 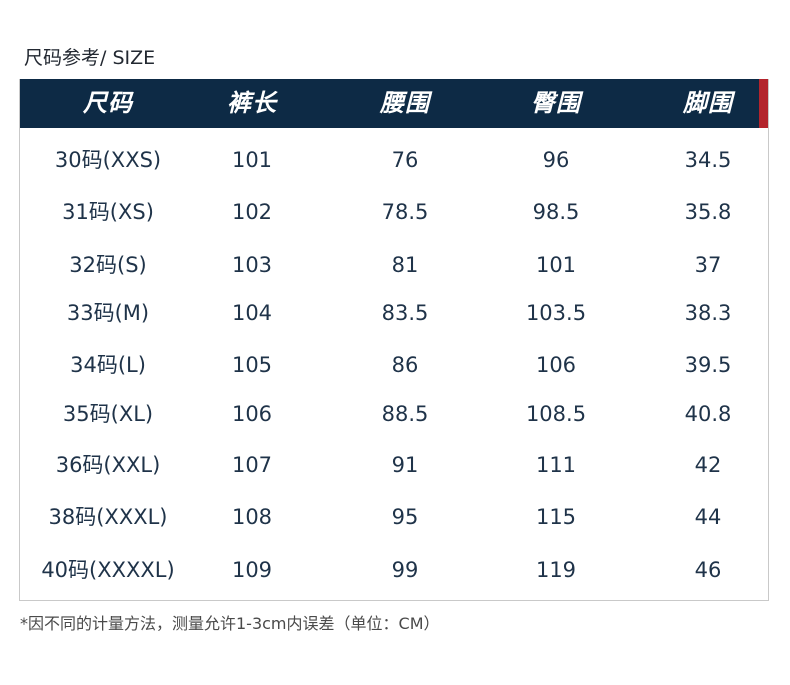 I want to click on cell-size: 33码(M), so click(x=108, y=313).